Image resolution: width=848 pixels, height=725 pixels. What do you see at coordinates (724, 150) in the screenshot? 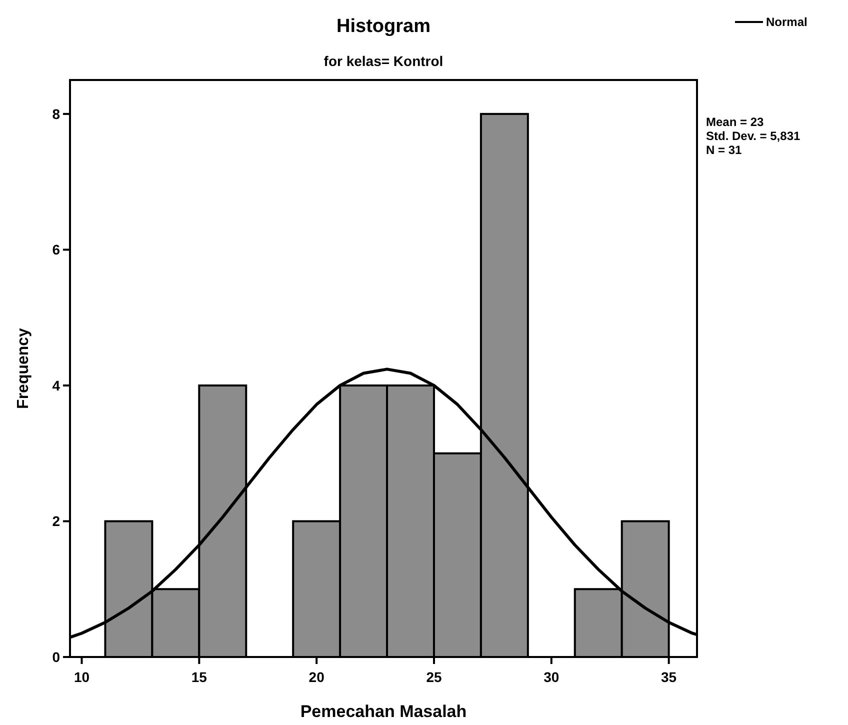
I see `text: N = 31` at bounding box center [724, 150].